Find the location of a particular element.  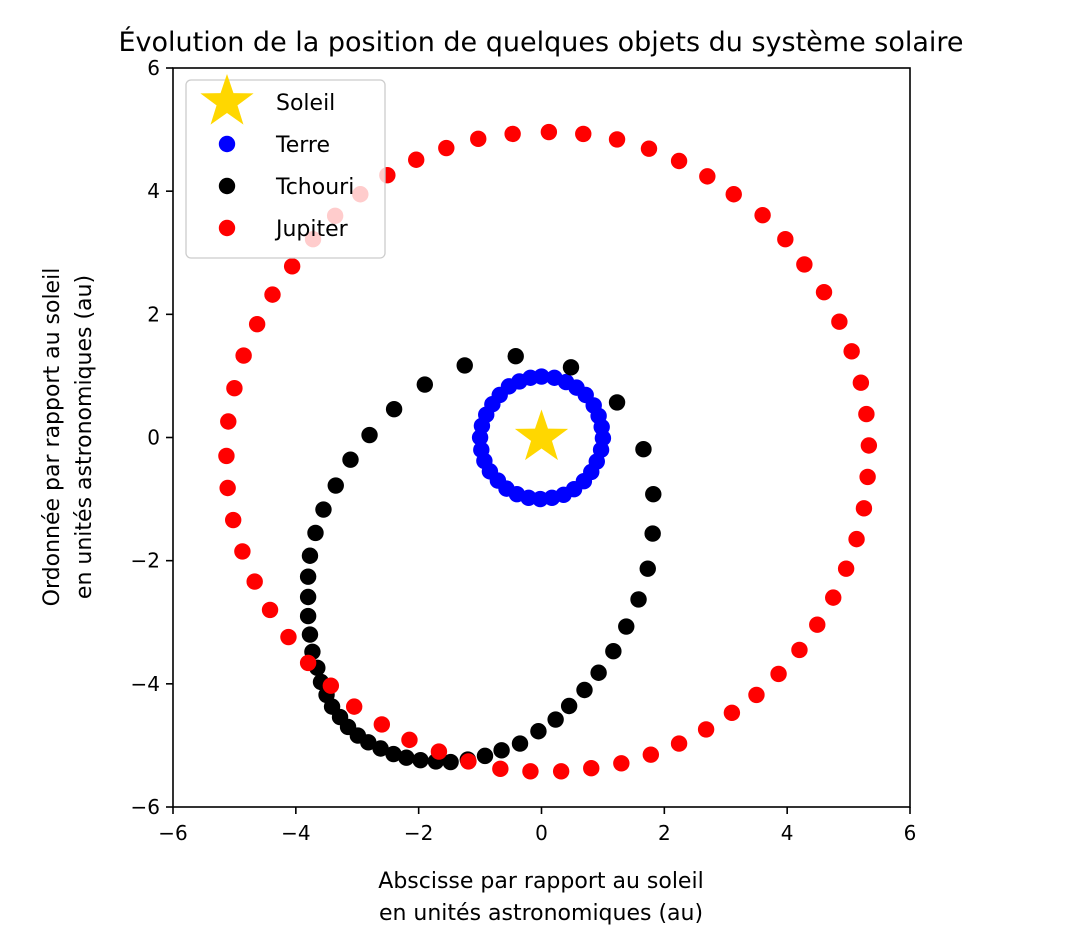

series-soleil is located at coordinates (541, 435).